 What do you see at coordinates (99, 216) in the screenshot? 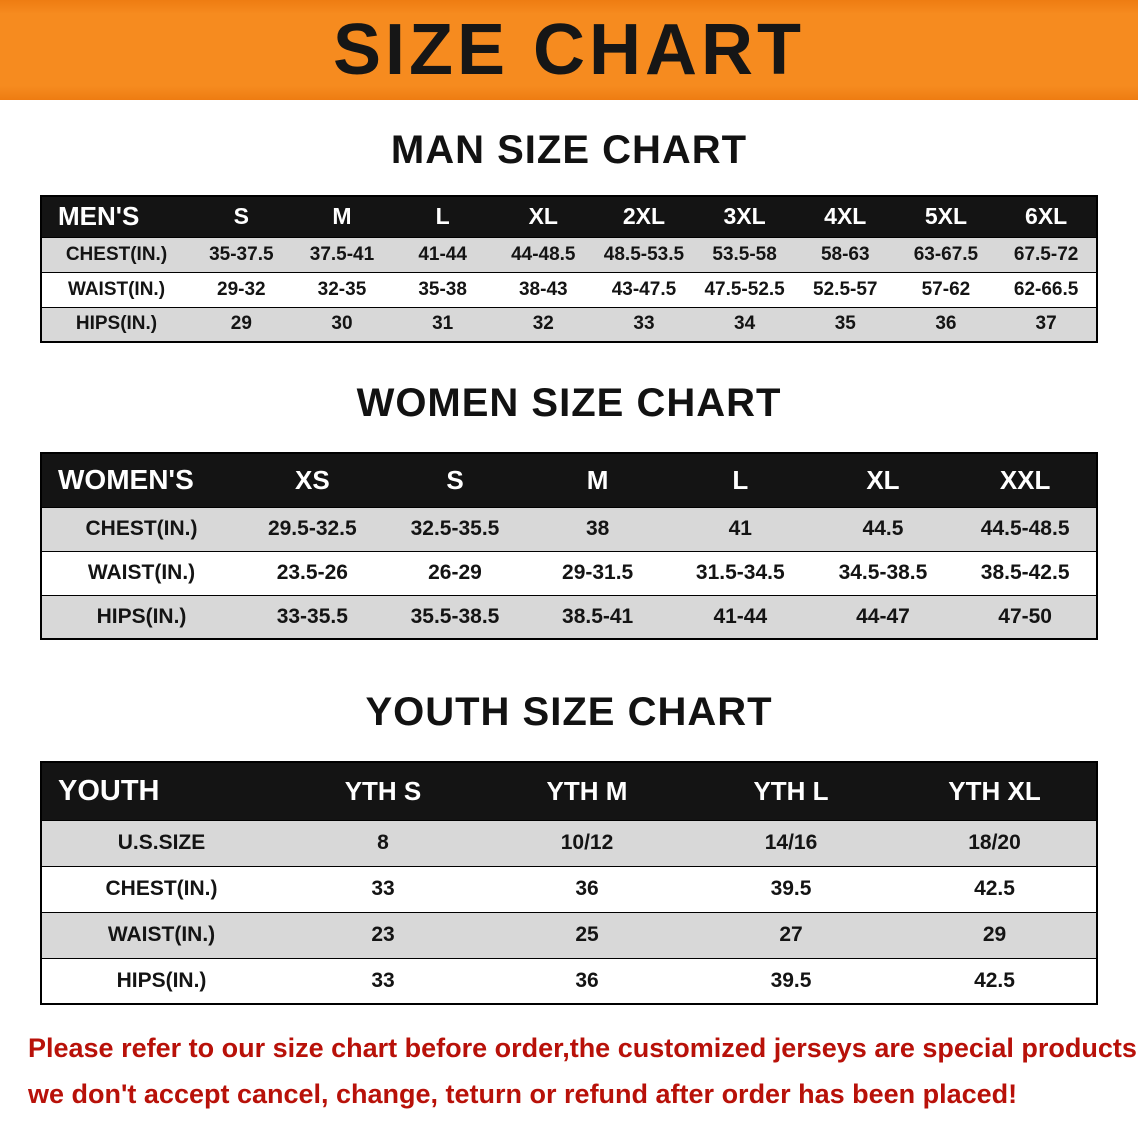
I see `table-corner-label: MEN'S` at bounding box center [99, 216].